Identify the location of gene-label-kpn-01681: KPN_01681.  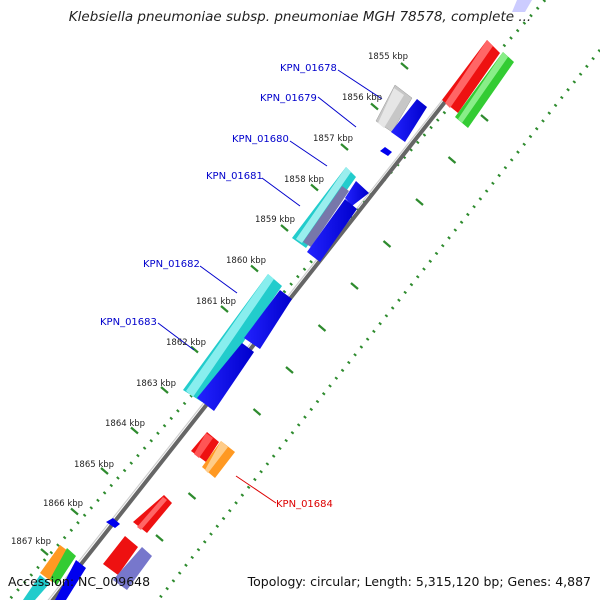
(234, 176).